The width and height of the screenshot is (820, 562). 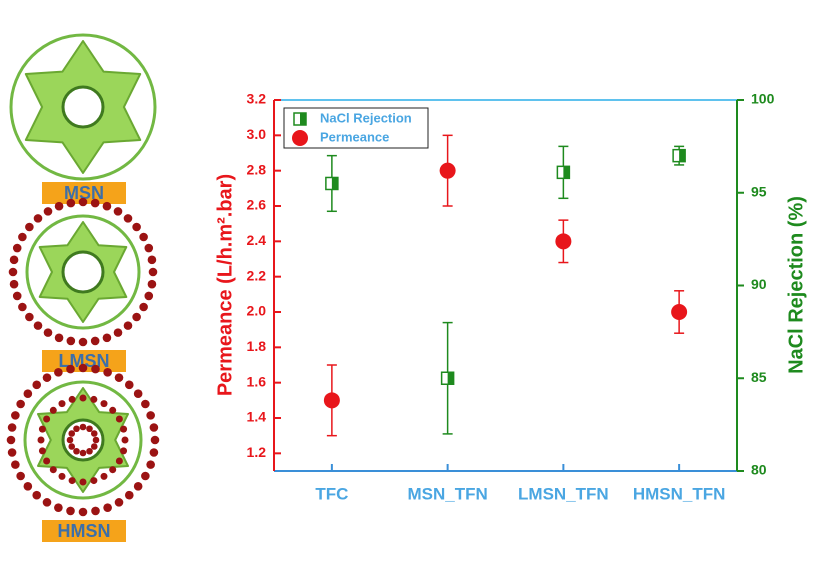 What do you see at coordinates (447, 493) in the screenshot?
I see `x-tick-label: MSN_TFN` at bounding box center [447, 493].